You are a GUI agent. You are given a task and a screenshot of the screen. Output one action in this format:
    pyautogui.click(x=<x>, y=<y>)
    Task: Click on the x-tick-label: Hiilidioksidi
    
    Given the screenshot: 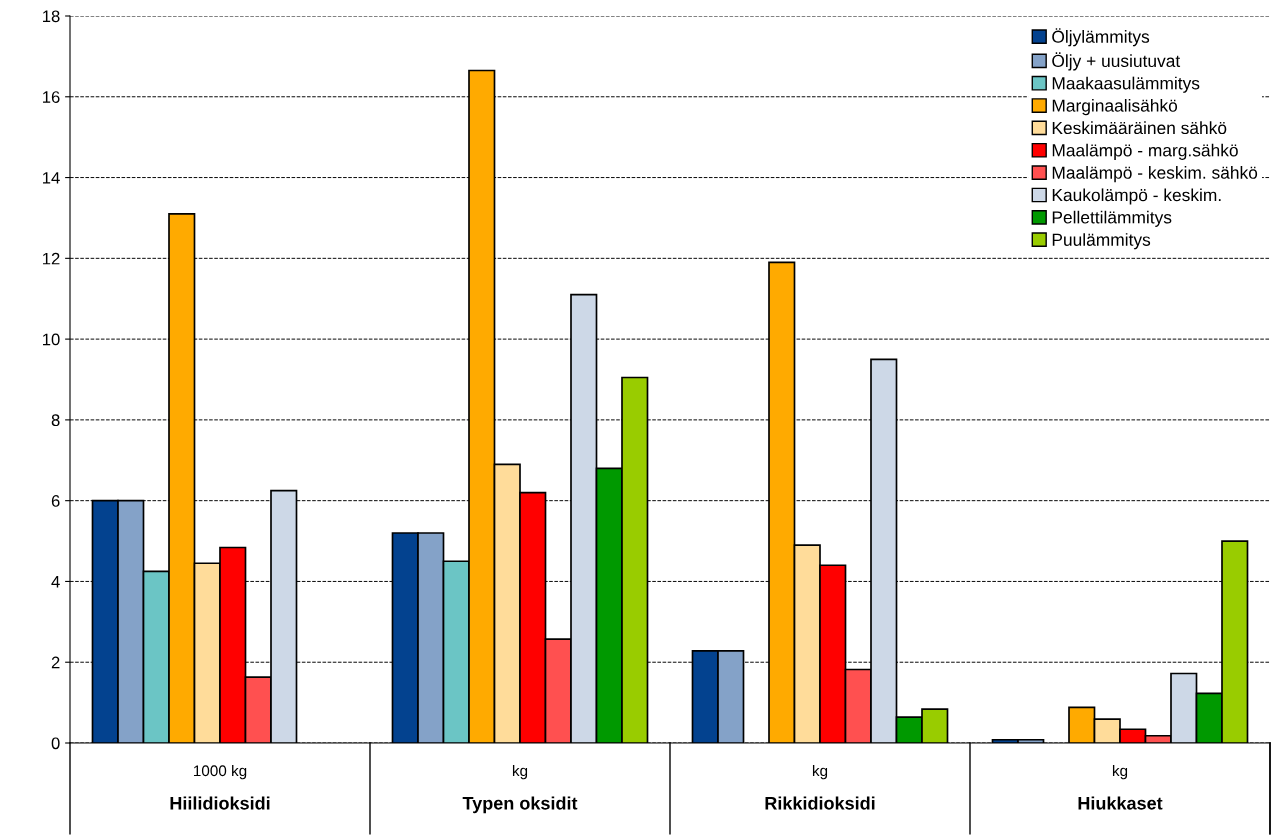 What is the action you would take?
    pyautogui.click(x=220, y=803)
    